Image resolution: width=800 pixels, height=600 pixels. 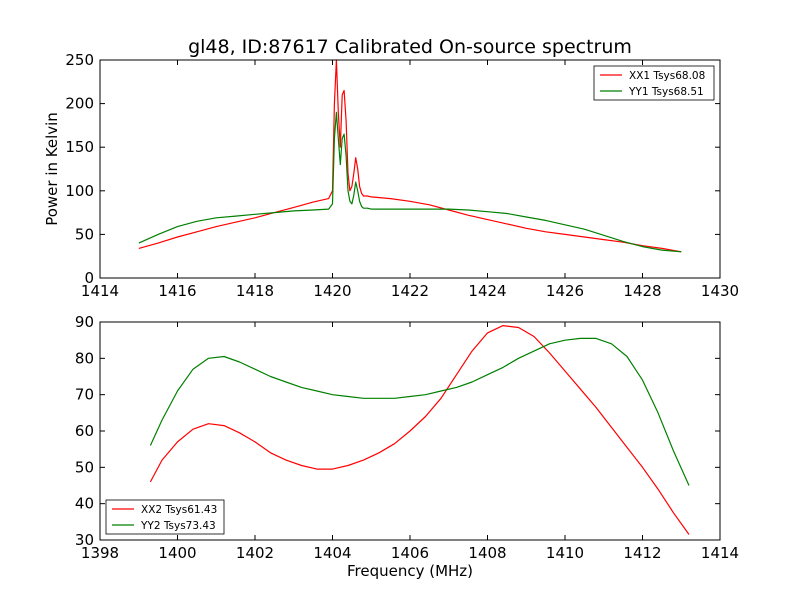 I want to click on x-tick-label: 1418, so click(x=255, y=291).